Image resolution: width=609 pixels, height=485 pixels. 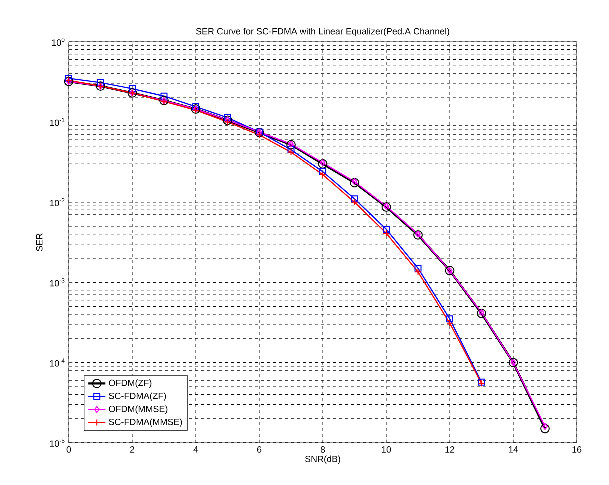 I want to click on y-tick-label: 10$^{-4}$, so click(x=57, y=362).